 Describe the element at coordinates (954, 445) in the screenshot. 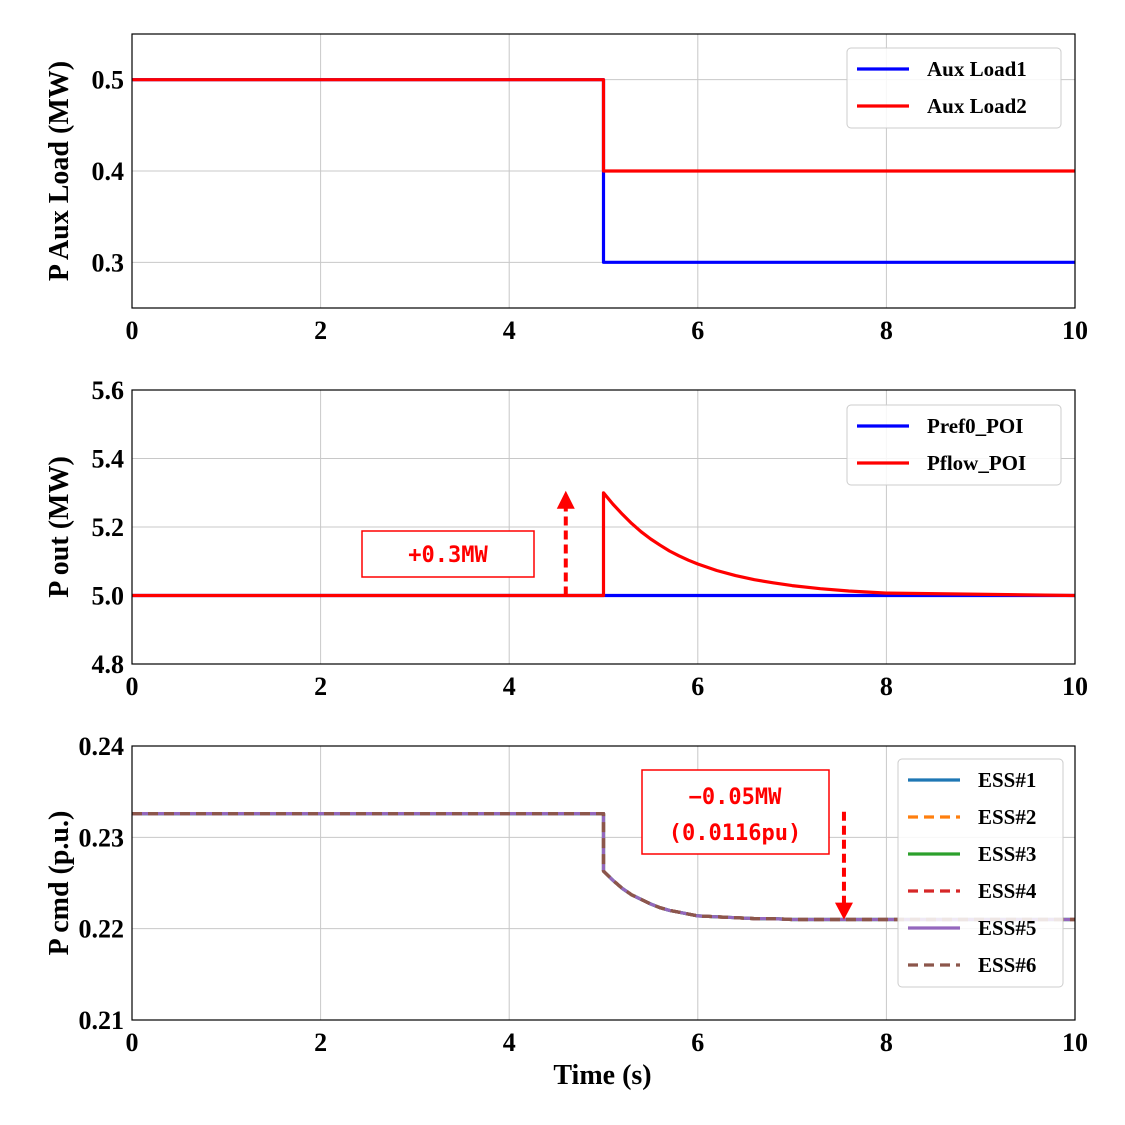

I see `legend: Pref0_POI Pflow_POI` at that location.